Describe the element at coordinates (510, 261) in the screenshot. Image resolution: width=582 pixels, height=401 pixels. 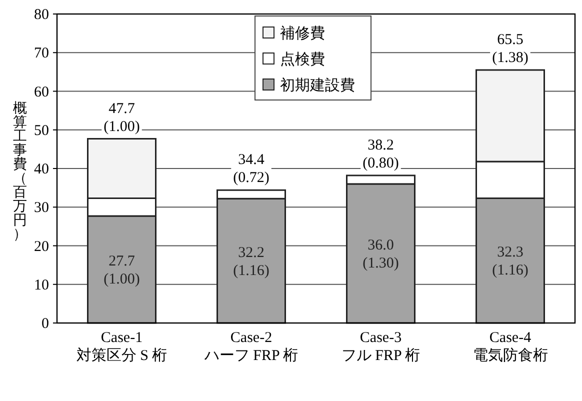
I see `data-label: 32.3 (1.16)` at that location.